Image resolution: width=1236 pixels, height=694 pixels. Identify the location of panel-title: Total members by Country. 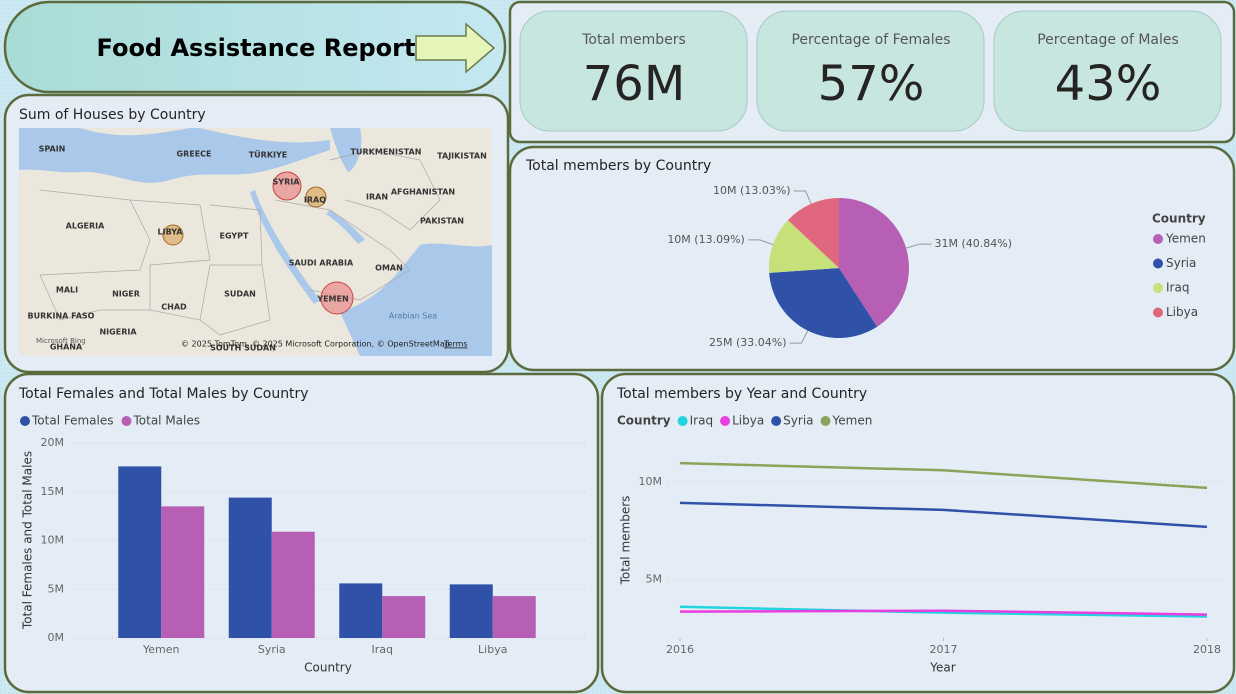
(618, 166).